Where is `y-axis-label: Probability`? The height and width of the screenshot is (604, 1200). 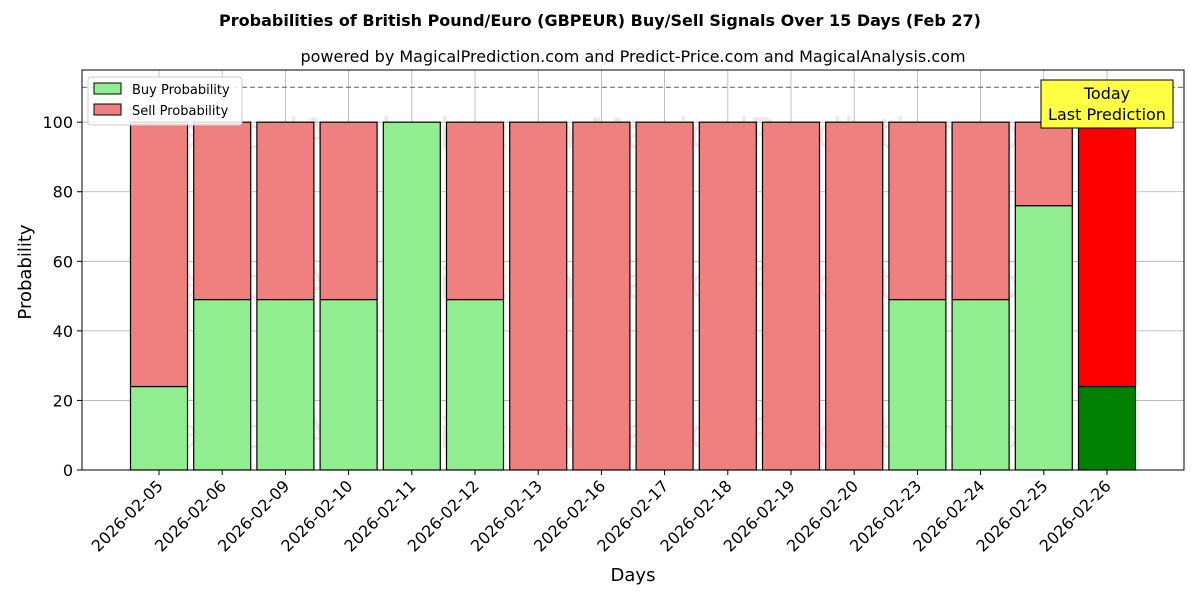 y-axis-label: Probability is located at coordinates (25, 271).